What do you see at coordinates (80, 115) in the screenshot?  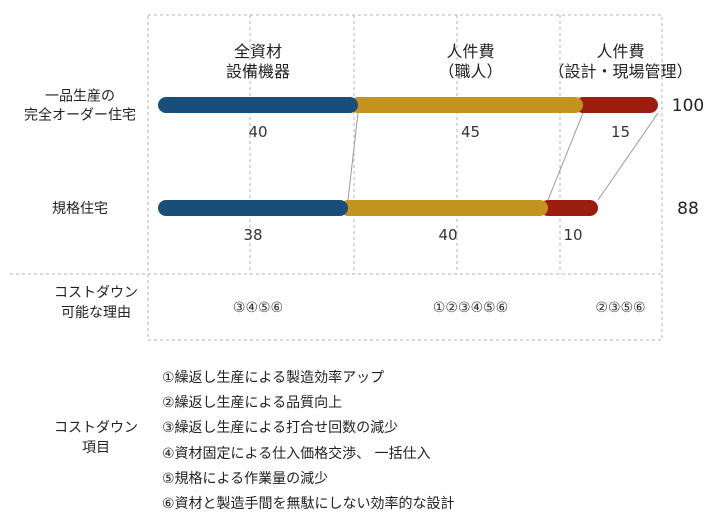 I see `row-label-1-line-2: 完全オーダー住宅` at bounding box center [80, 115].